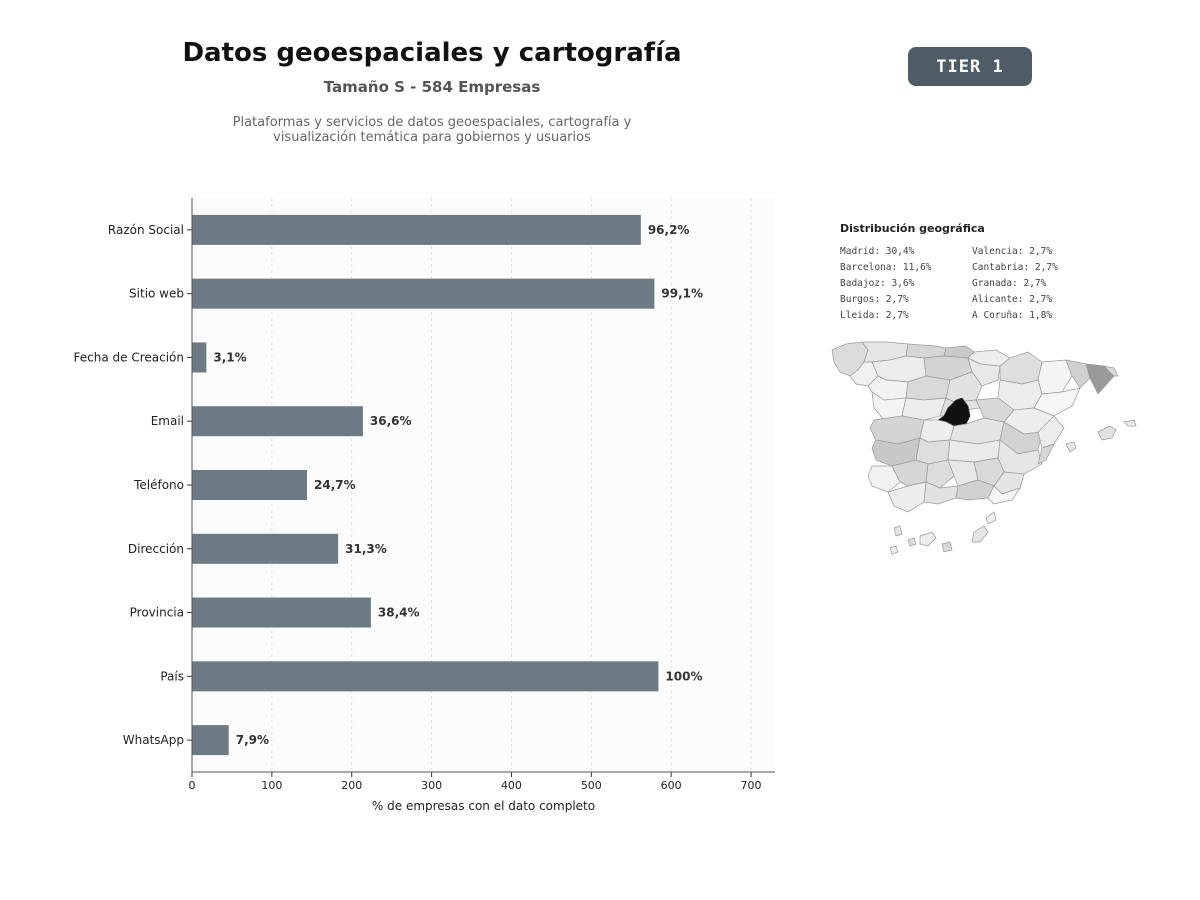  I want to click on page-title: Datos geoespaciales y cartografía, so click(432, 53).